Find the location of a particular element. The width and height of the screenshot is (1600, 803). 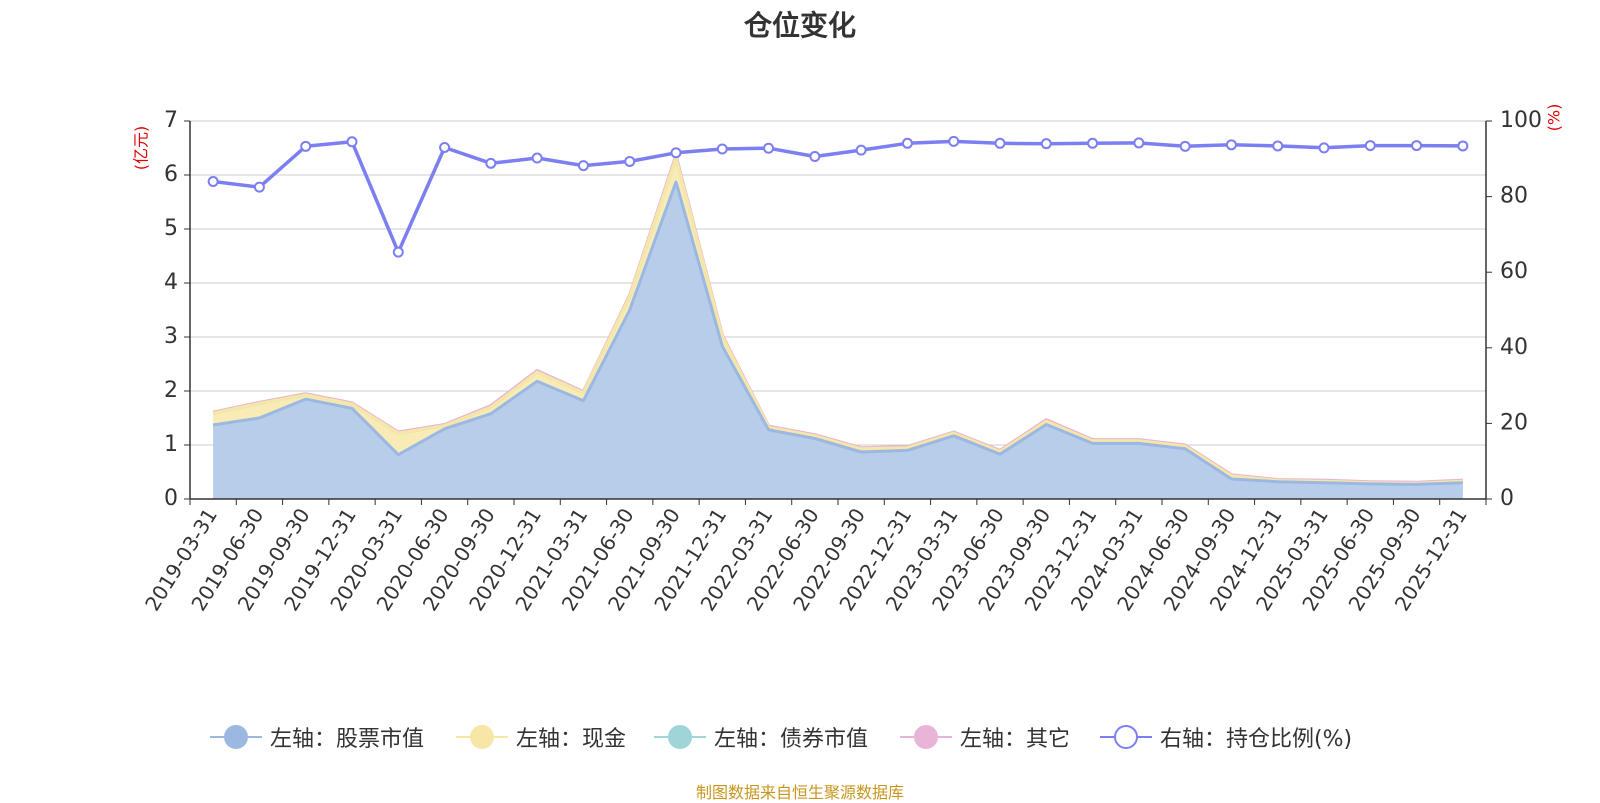

left-y-tick-label: 5 is located at coordinates (171, 228).